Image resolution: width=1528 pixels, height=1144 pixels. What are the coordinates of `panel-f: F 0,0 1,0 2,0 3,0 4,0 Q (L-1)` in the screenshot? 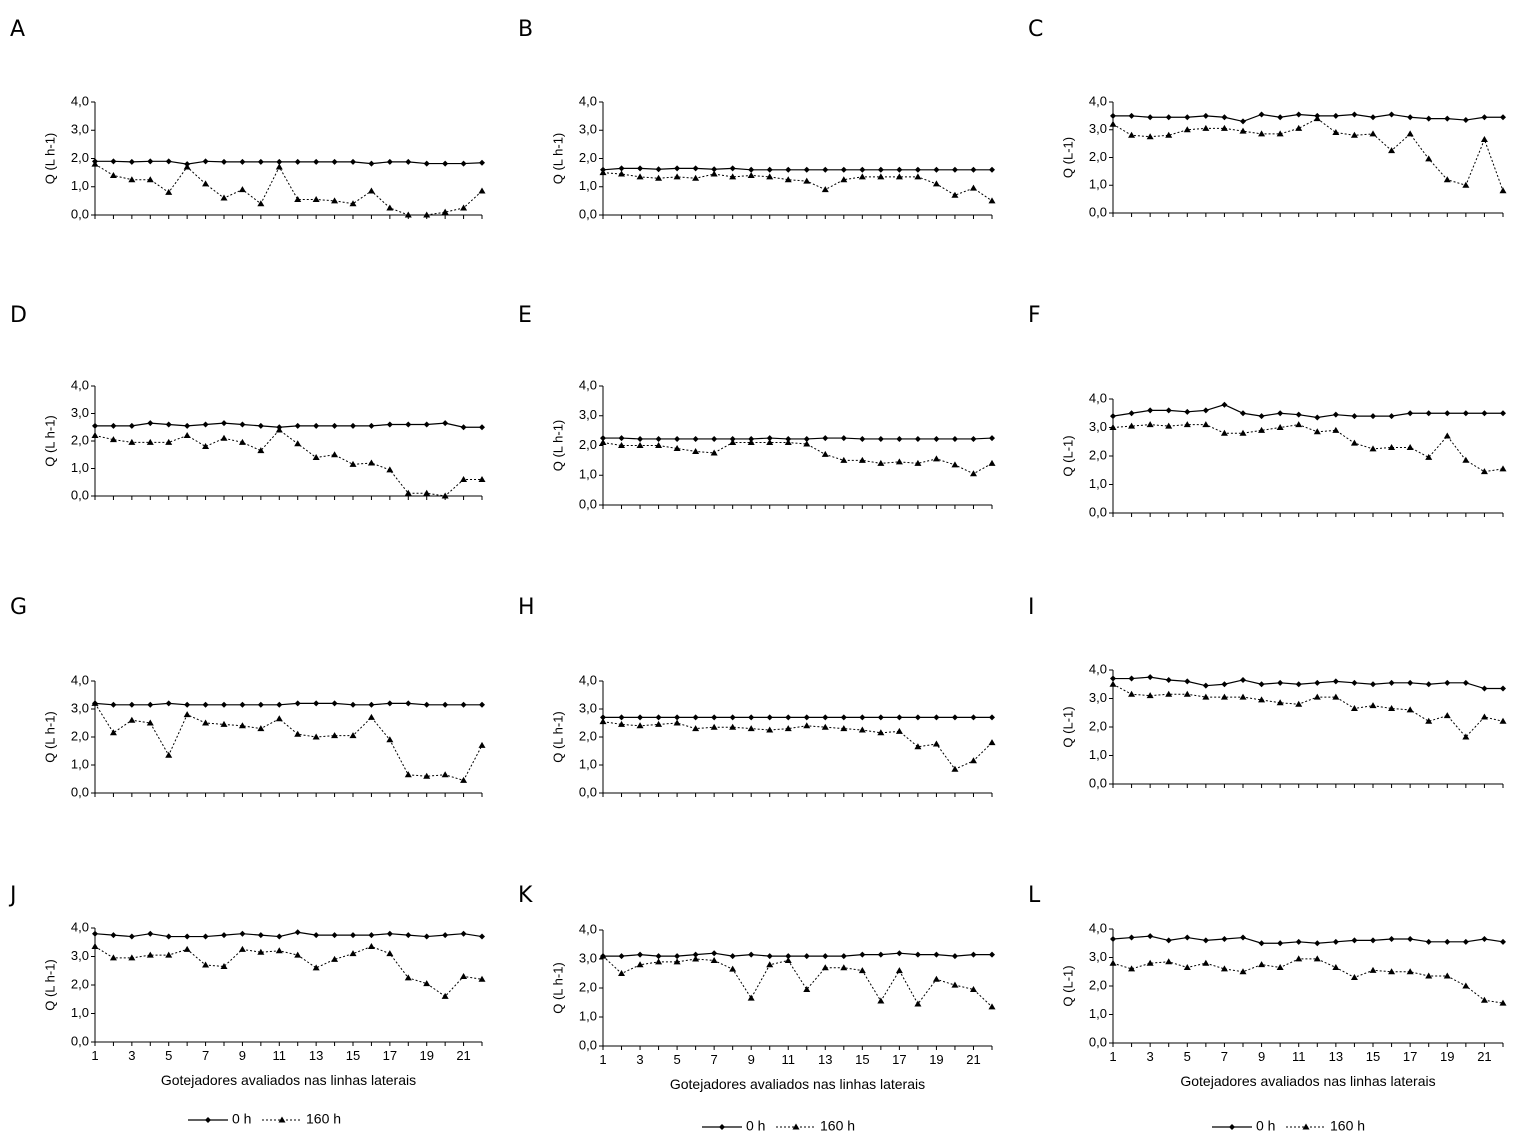 It's located at (1267, 411).